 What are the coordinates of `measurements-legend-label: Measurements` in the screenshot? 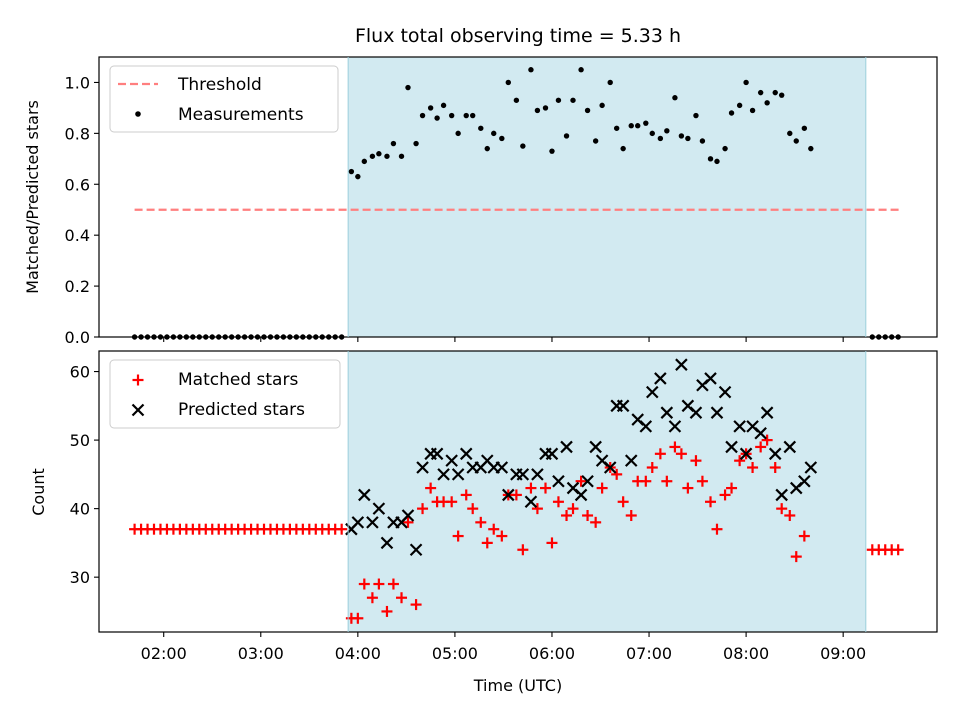 It's located at (241, 115).